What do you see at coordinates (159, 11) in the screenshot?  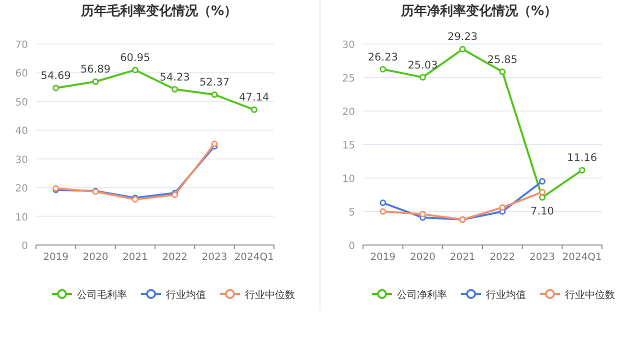 I see `chart-title: 历年毛利率变化情况（%）` at bounding box center [159, 11].